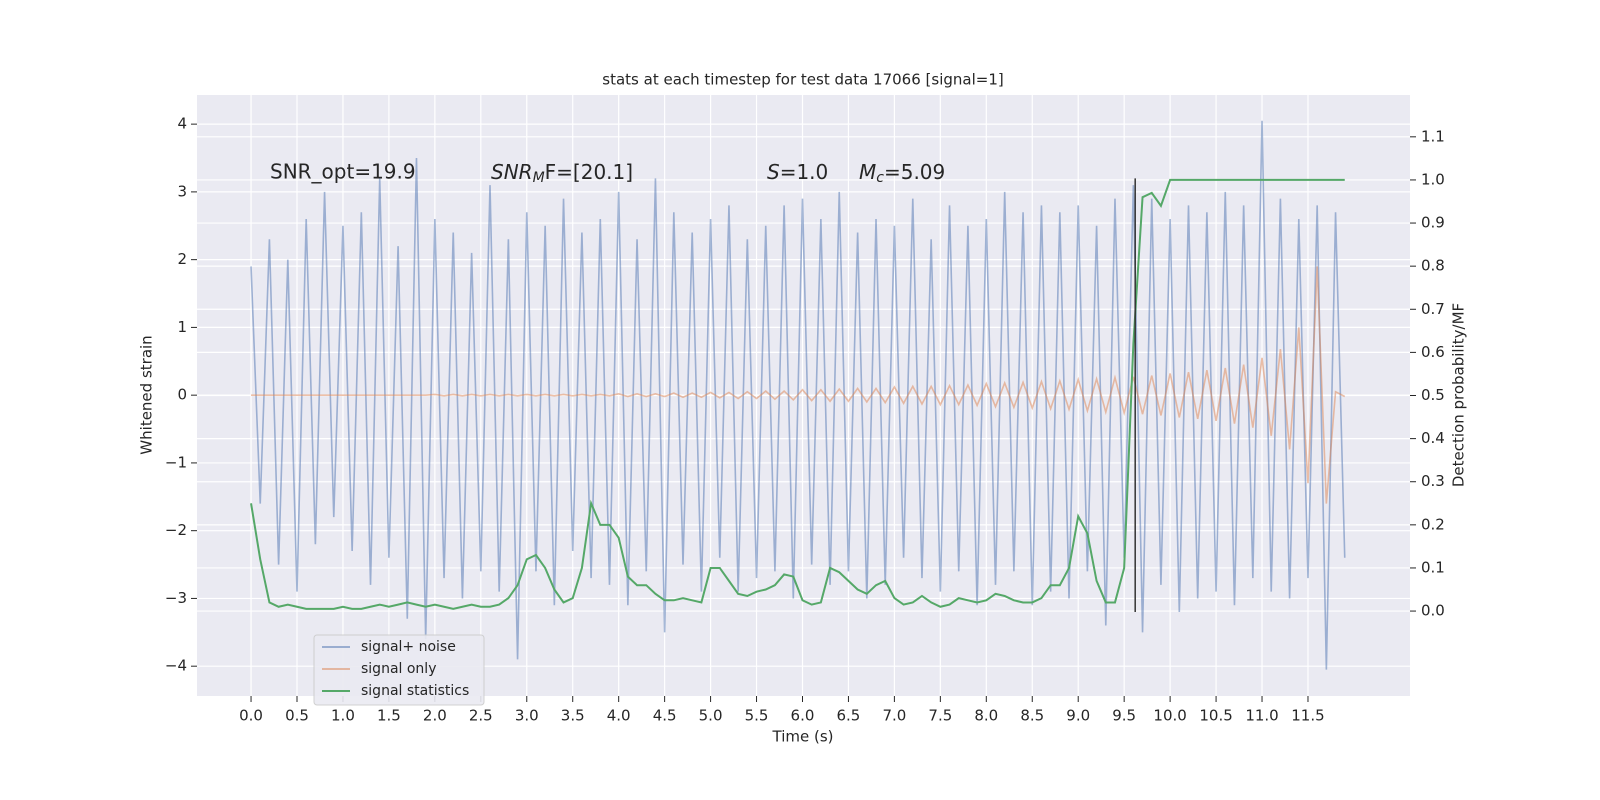  Describe the element at coordinates (182, 124) in the screenshot. I see `y-tick-label: 4` at that location.